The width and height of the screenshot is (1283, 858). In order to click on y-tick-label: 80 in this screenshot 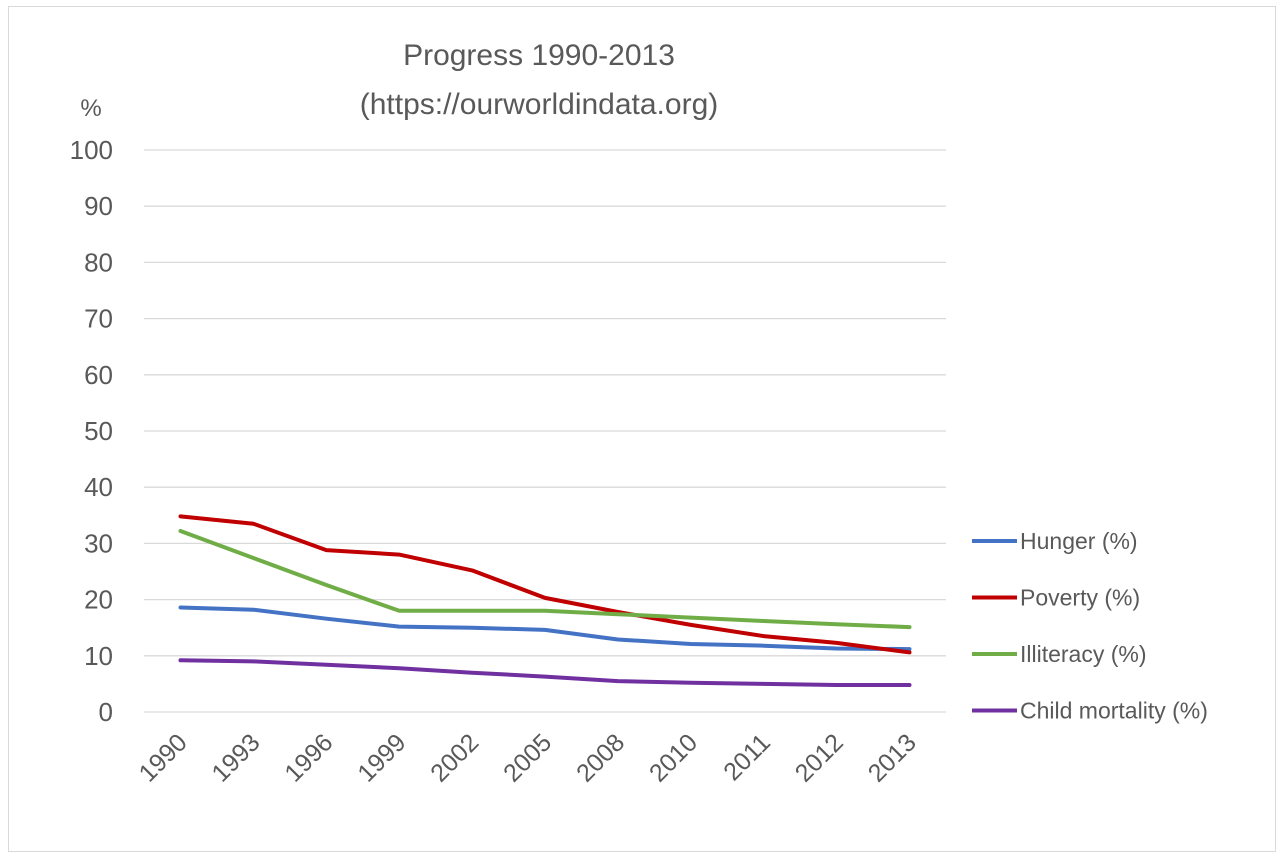, I will do `click(98, 262)`.